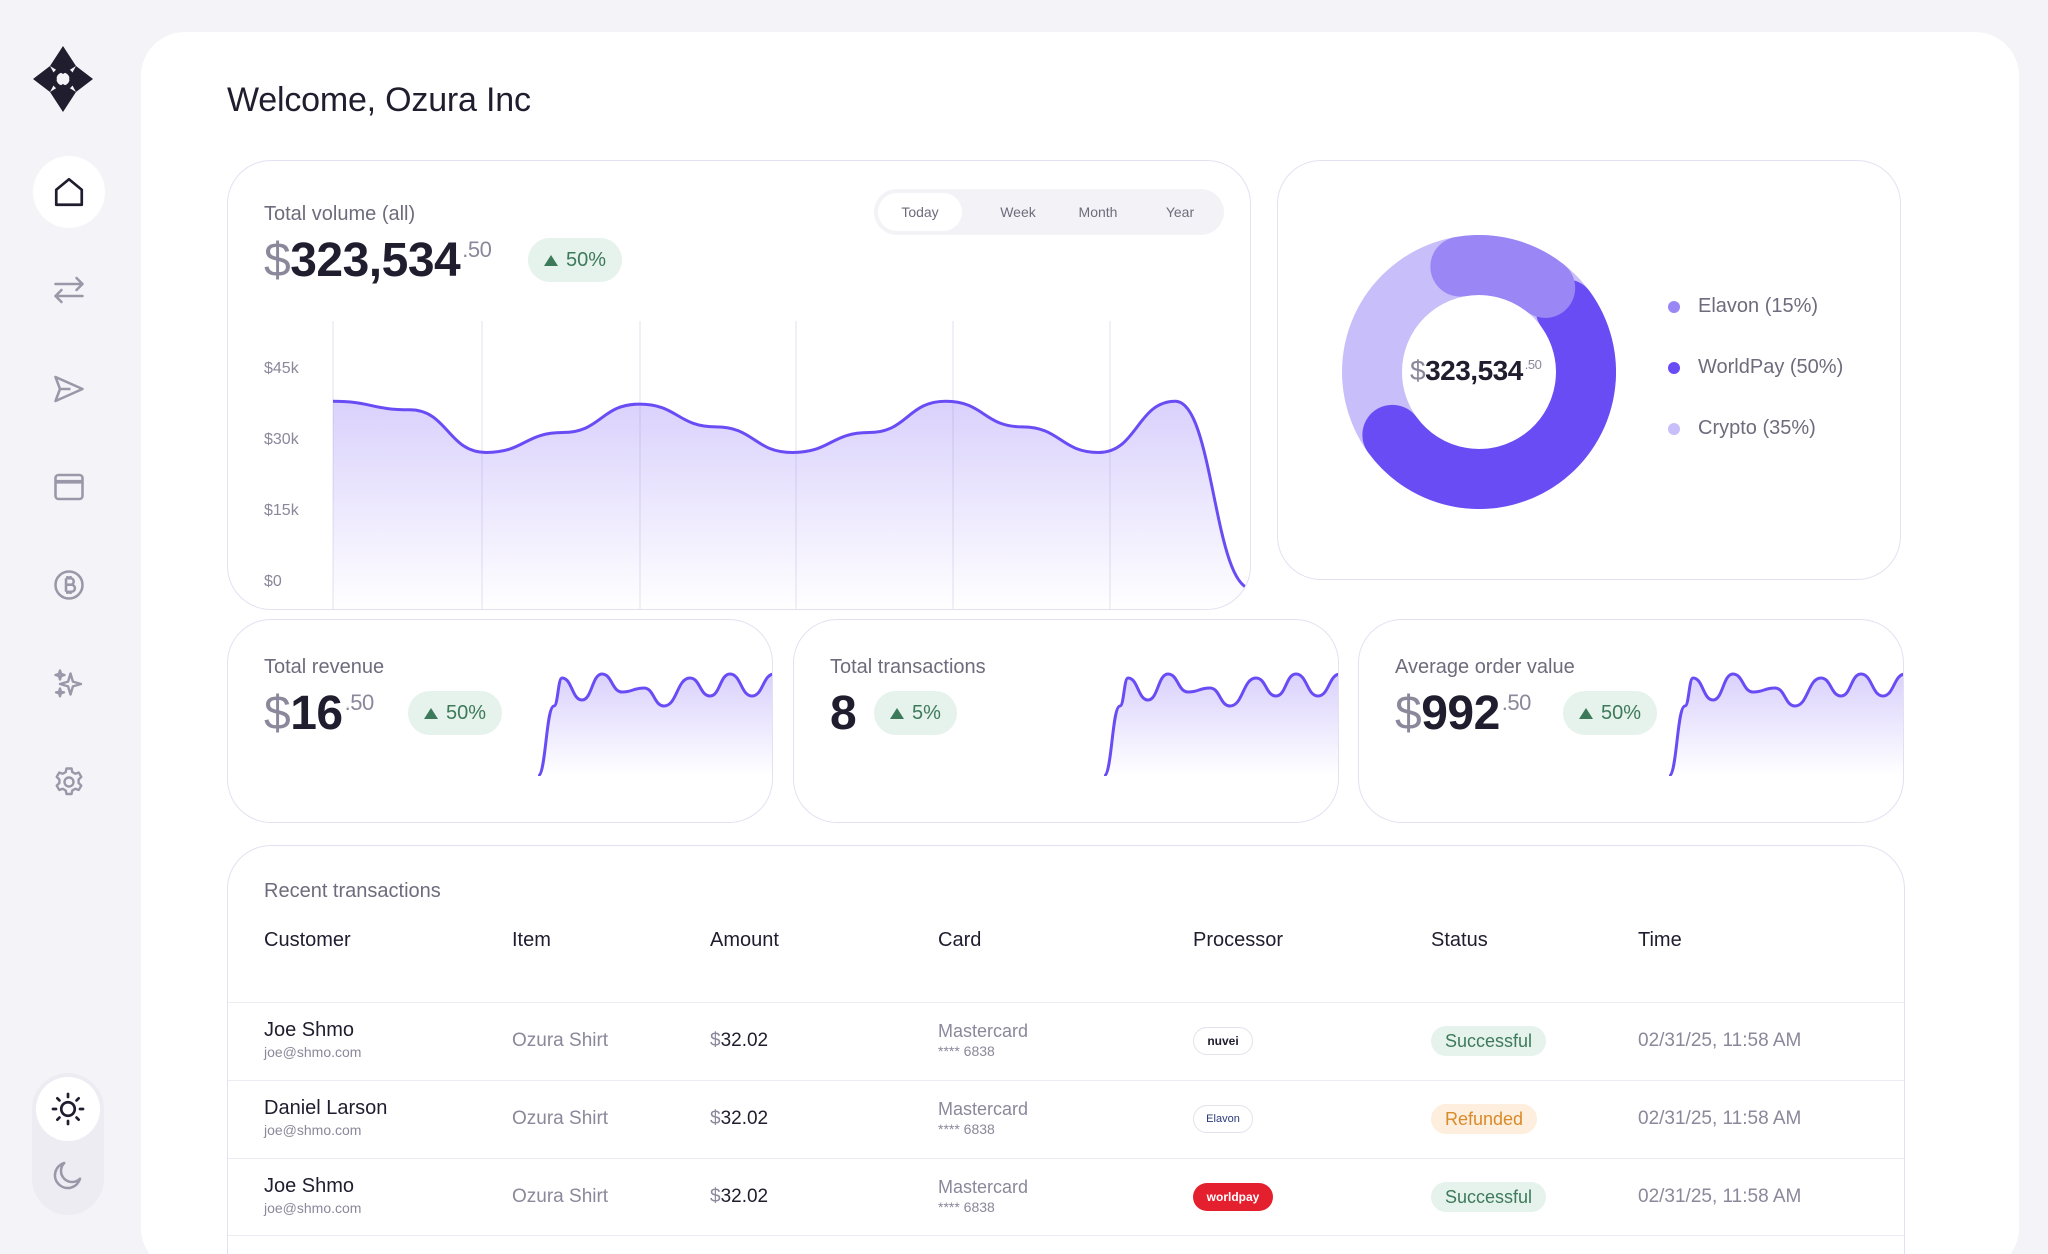 The height and width of the screenshot is (1254, 2048). I want to click on status-badge: Refunded, so click(1484, 1119).